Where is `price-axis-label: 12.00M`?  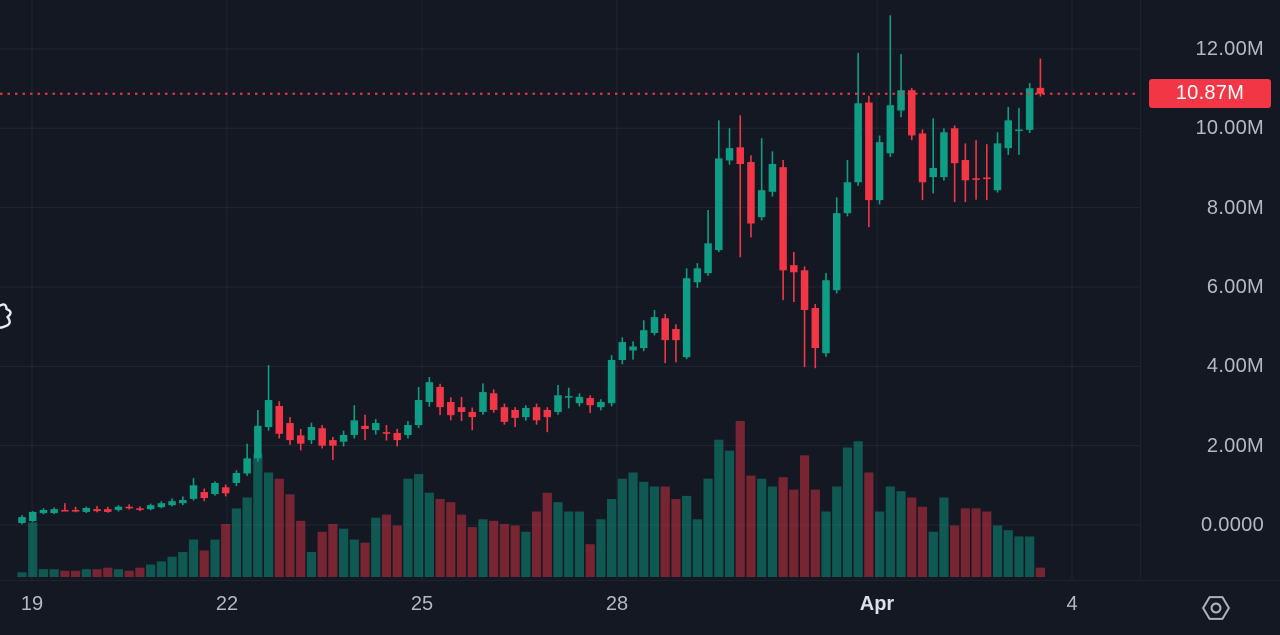 price-axis-label: 12.00M is located at coordinates (1229, 48).